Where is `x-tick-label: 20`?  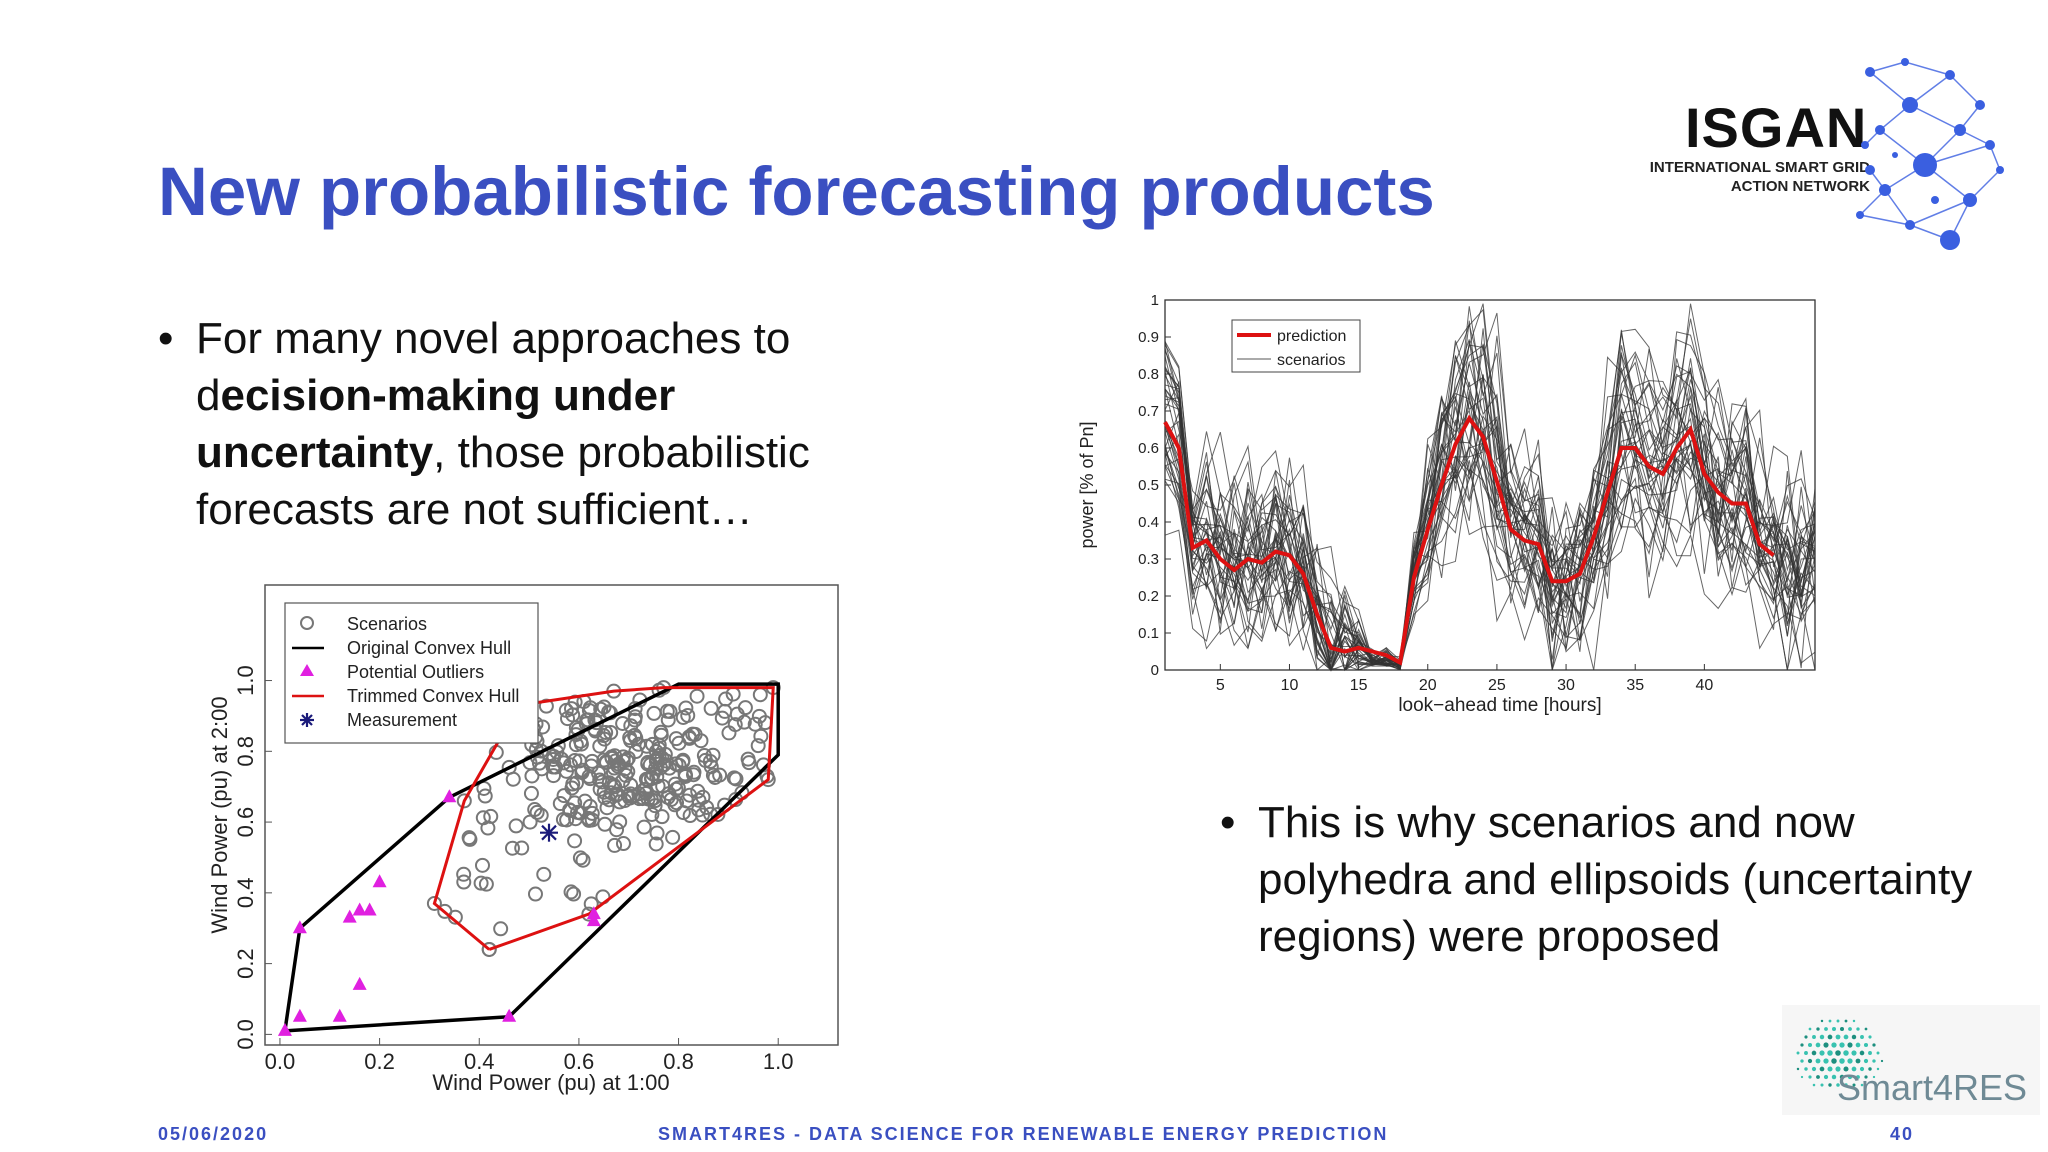 x-tick-label: 20 is located at coordinates (1428, 685).